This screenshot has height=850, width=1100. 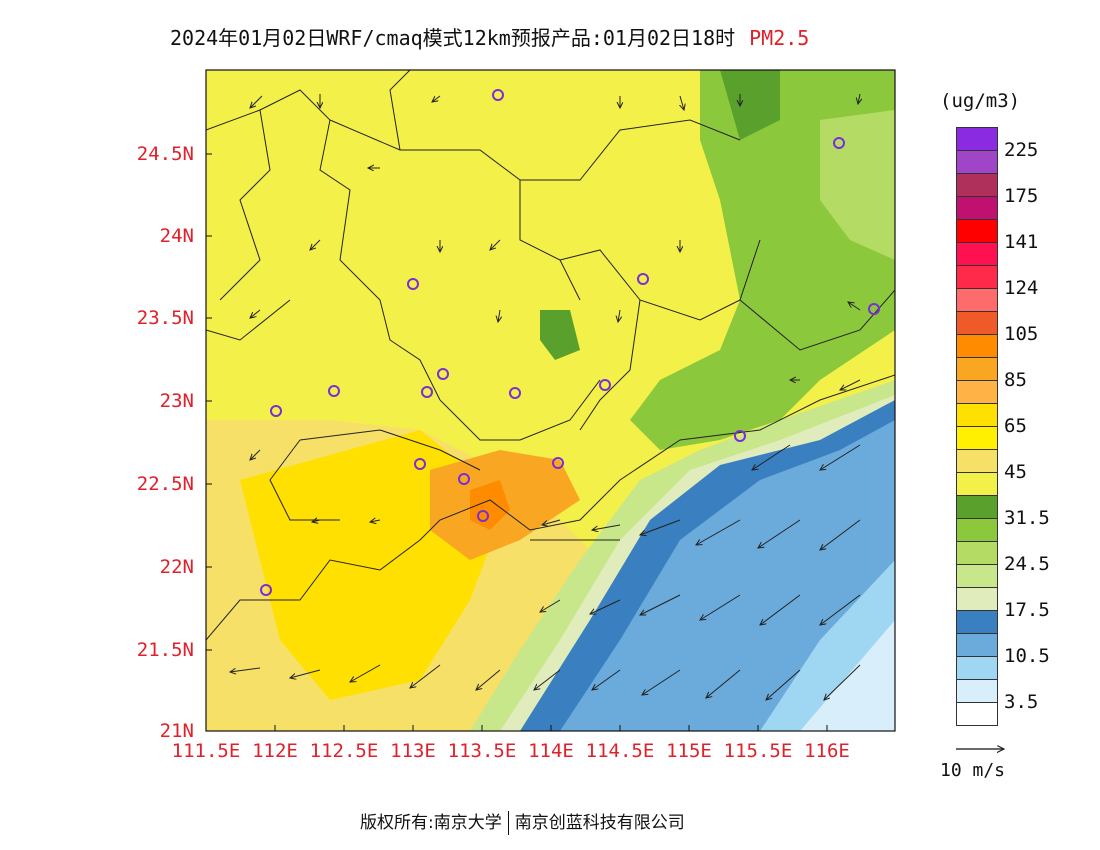 I want to click on lat-label: 23N, so click(x=176, y=401).